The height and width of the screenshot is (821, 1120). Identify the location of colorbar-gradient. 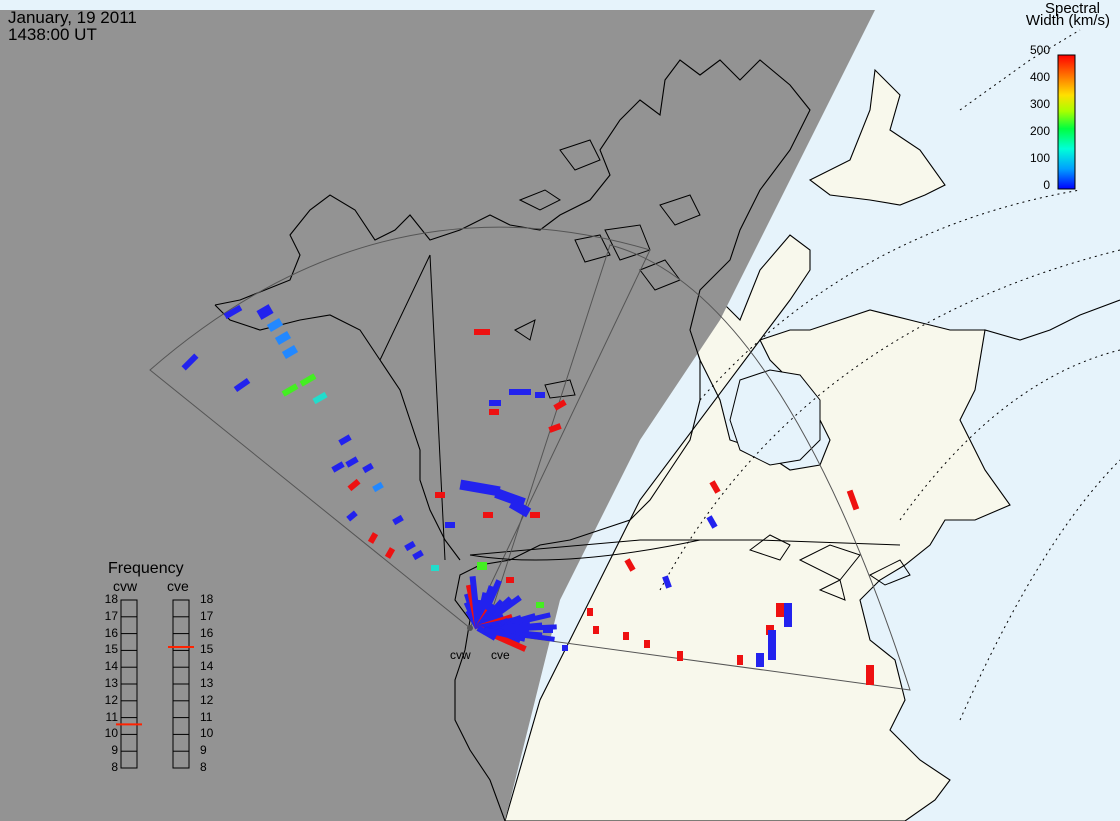
(1066, 122).